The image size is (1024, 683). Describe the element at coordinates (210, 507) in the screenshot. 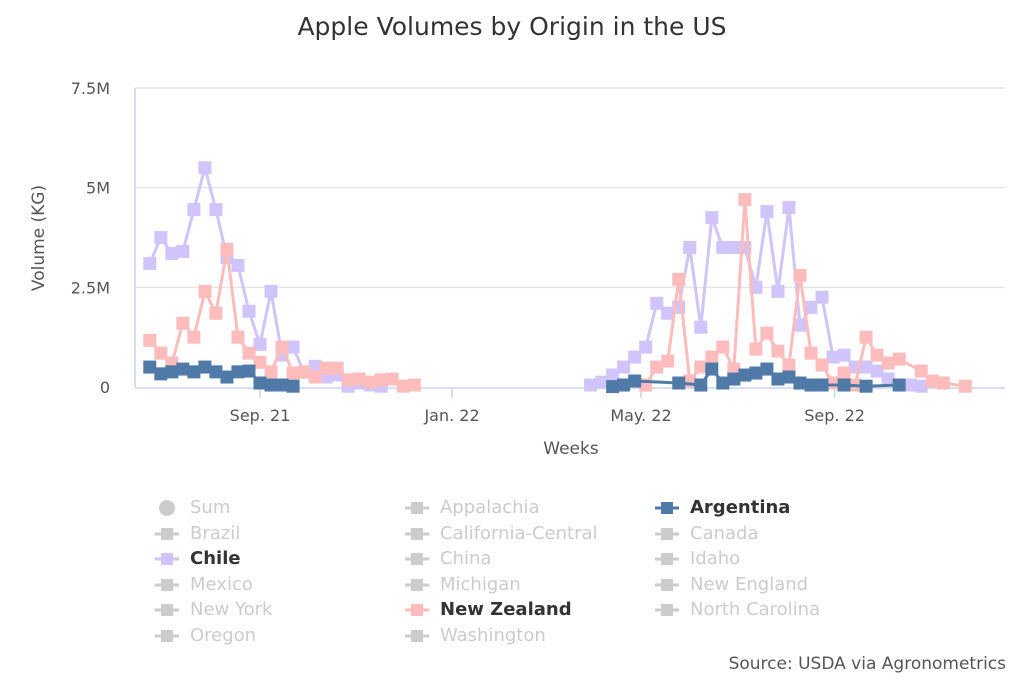

I see `legend-label: Sum` at that location.